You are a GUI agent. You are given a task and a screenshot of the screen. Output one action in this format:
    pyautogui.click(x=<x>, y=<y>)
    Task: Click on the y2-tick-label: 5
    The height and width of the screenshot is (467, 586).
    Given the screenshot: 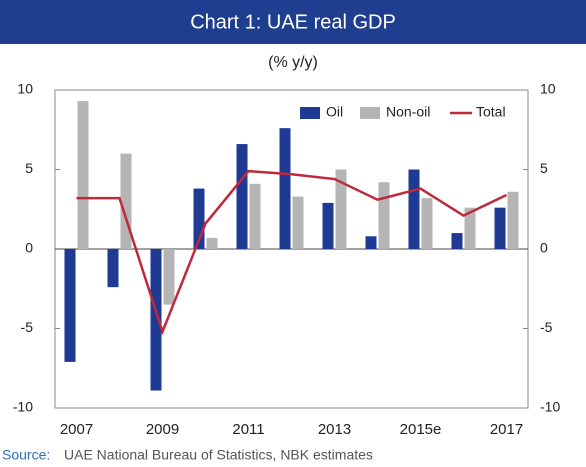 What is the action you would take?
    pyautogui.click(x=544, y=168)
    